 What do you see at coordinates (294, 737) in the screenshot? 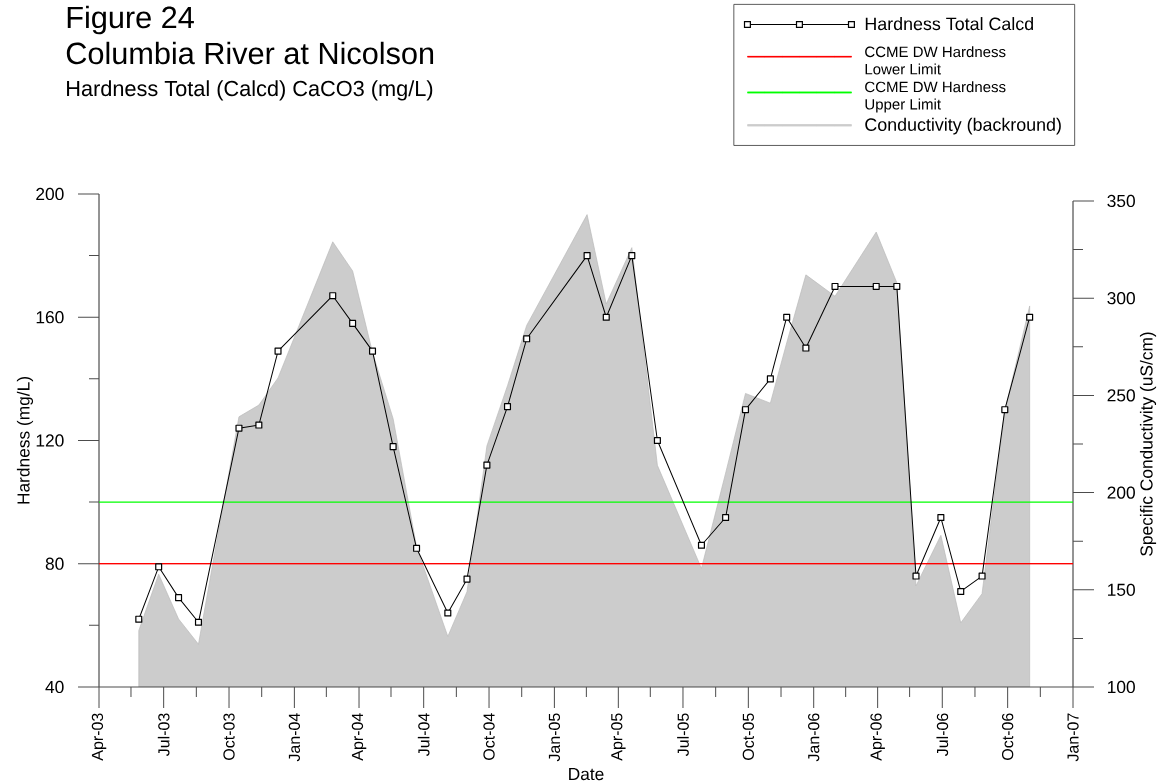
I see `x-tick-label: Jan-04` at bounding box center [294, 737].